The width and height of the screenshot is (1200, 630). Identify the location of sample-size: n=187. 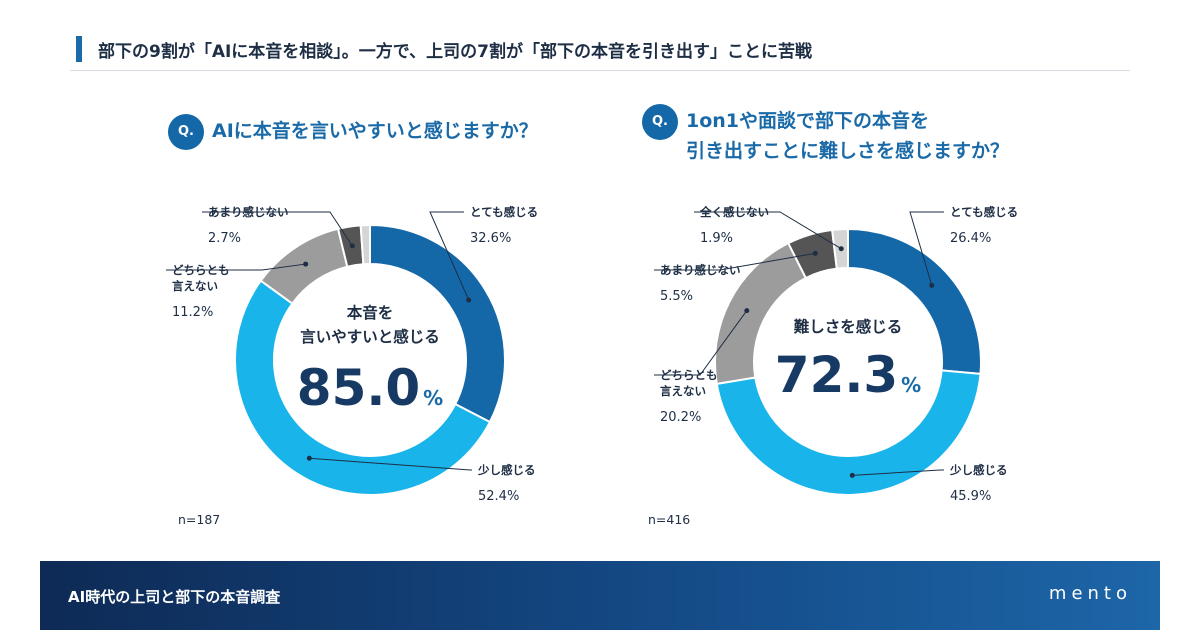
(199, 519).